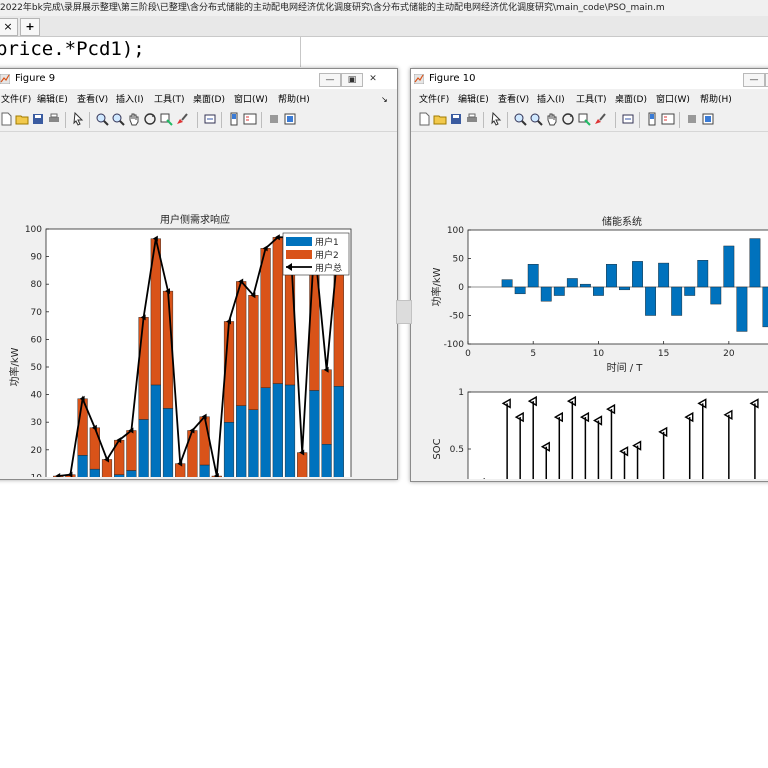  What do you see at coordinates (457, 450) in the screenshot?
I see `y-tick-label: 0.5` at bounding box center [457, 450].